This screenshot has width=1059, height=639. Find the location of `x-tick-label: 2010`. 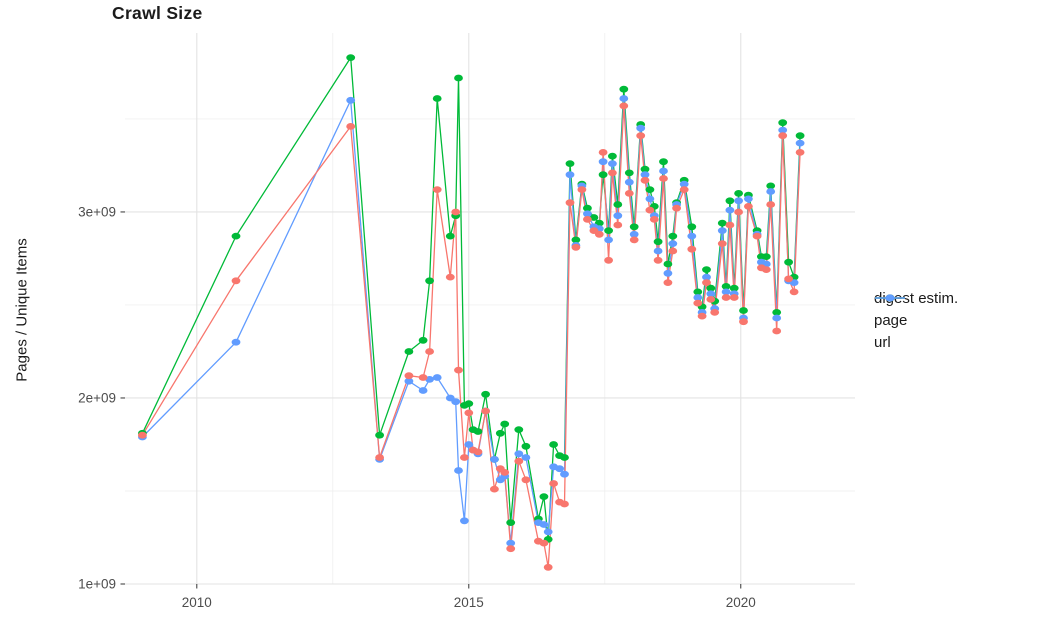

x-tick-label: 2010 is located at coordinates (197, 602).